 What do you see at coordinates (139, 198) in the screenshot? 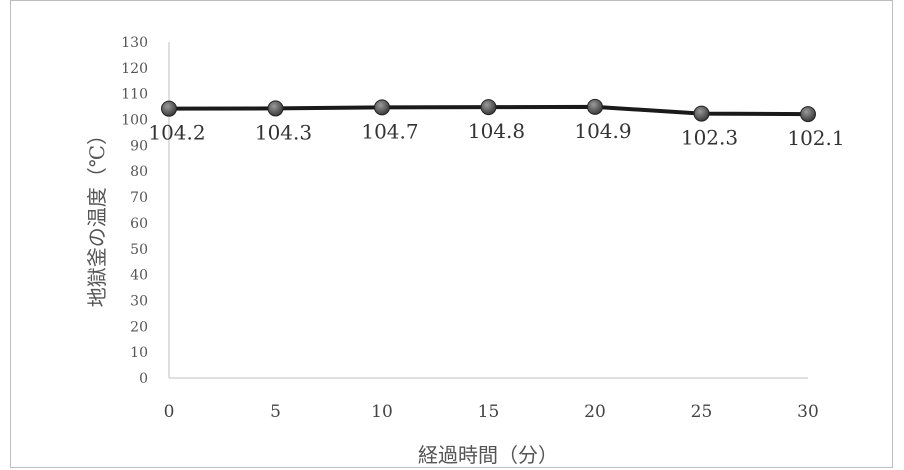
I see `y-tick-label: 70` at bounding box center [139, 198].